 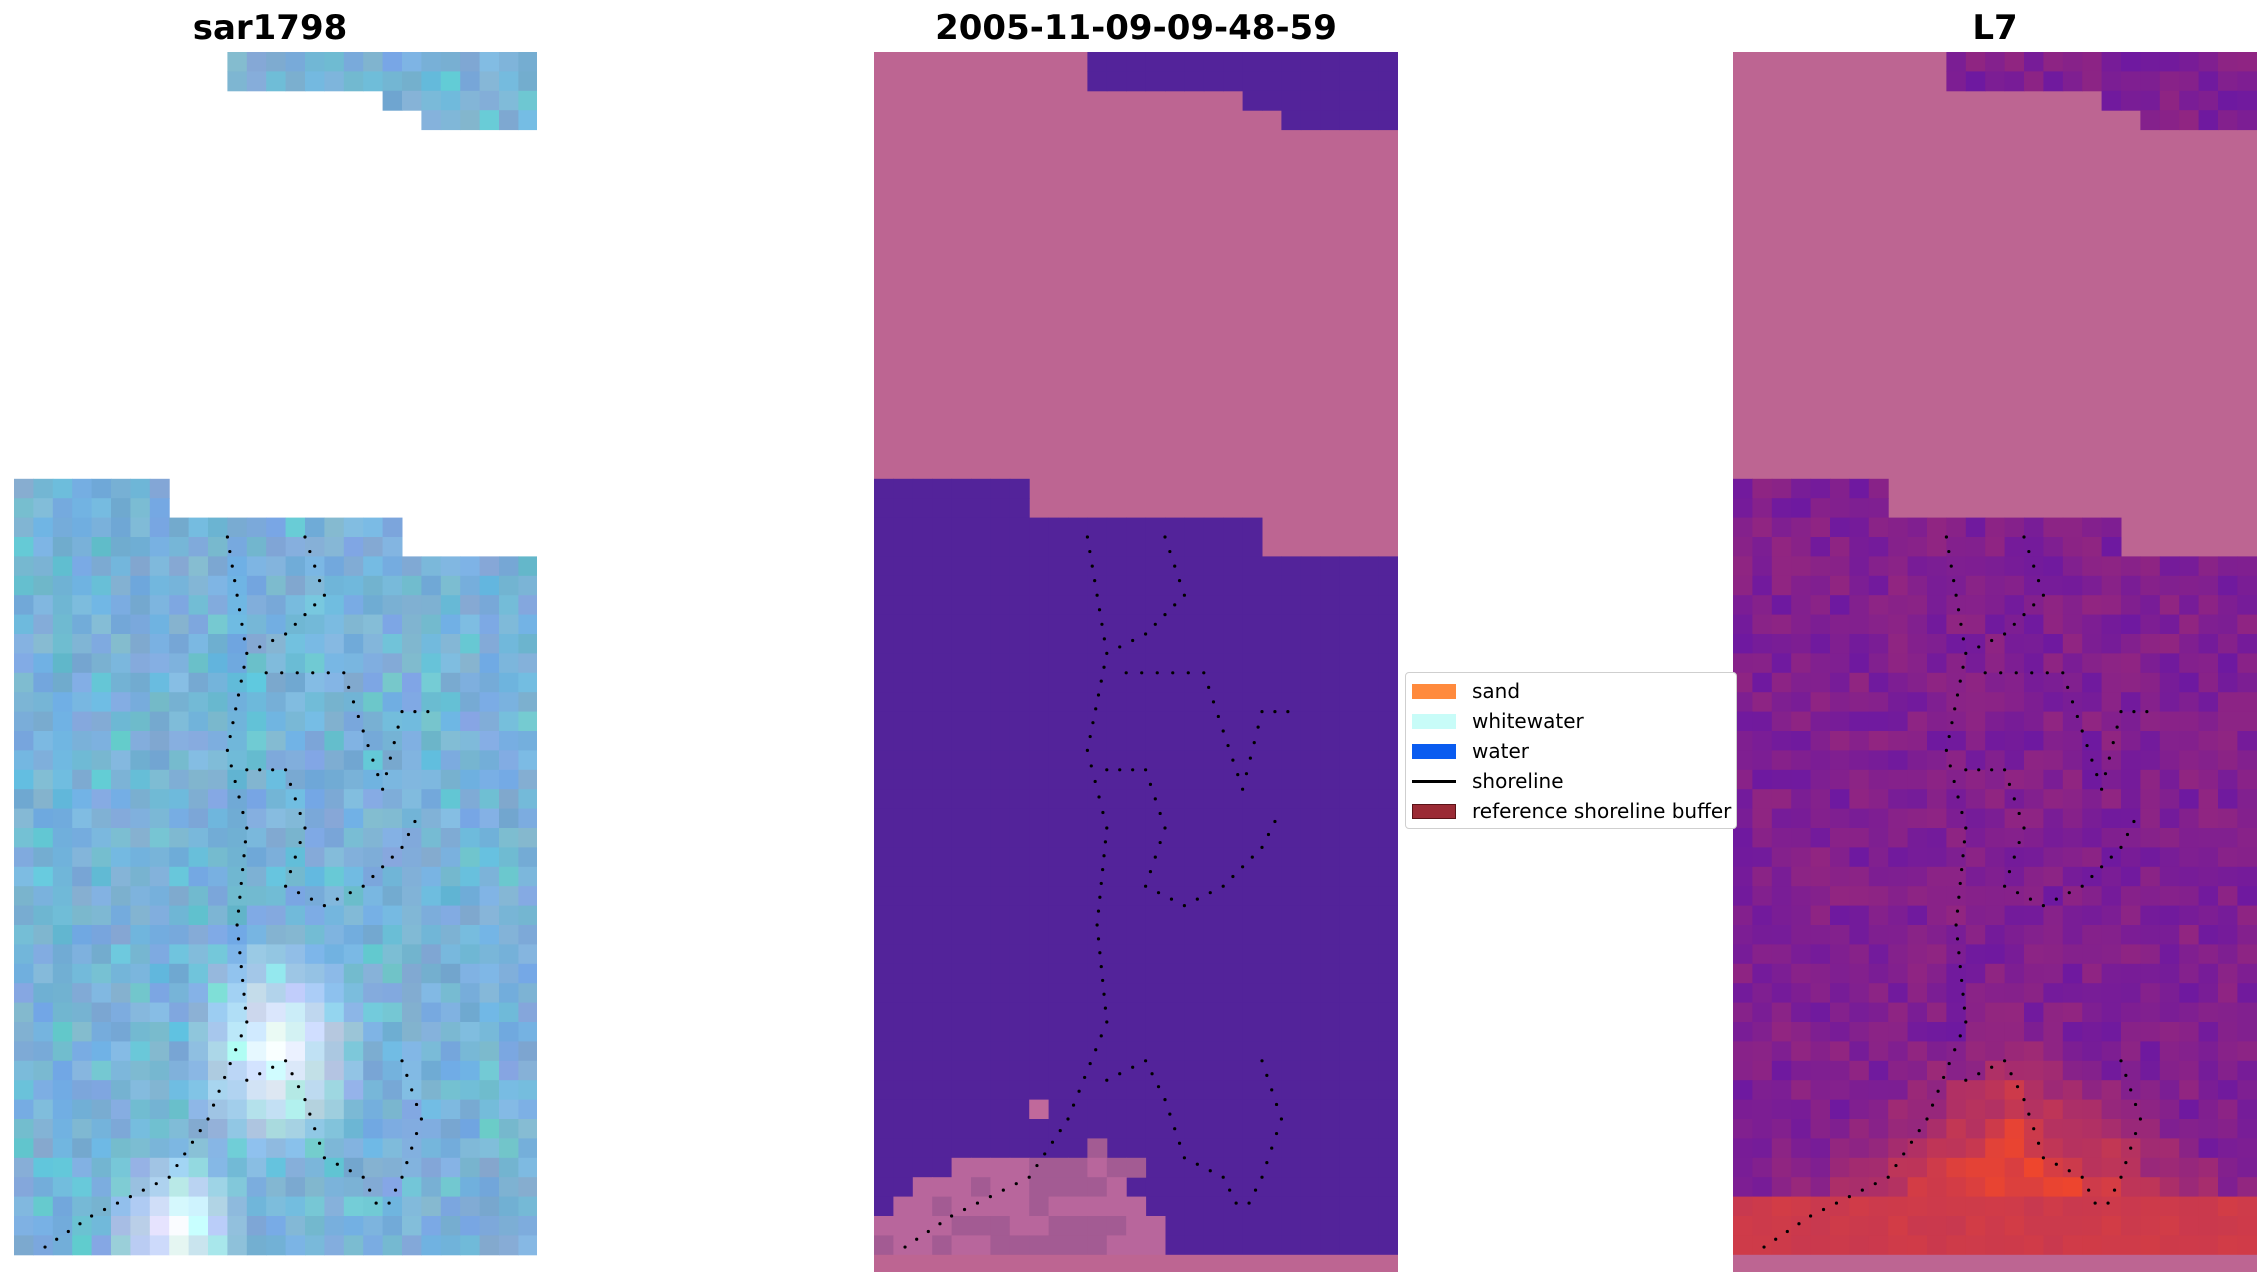 I want to click on legend-item-sand: sand, so click(x=1466, y=691).